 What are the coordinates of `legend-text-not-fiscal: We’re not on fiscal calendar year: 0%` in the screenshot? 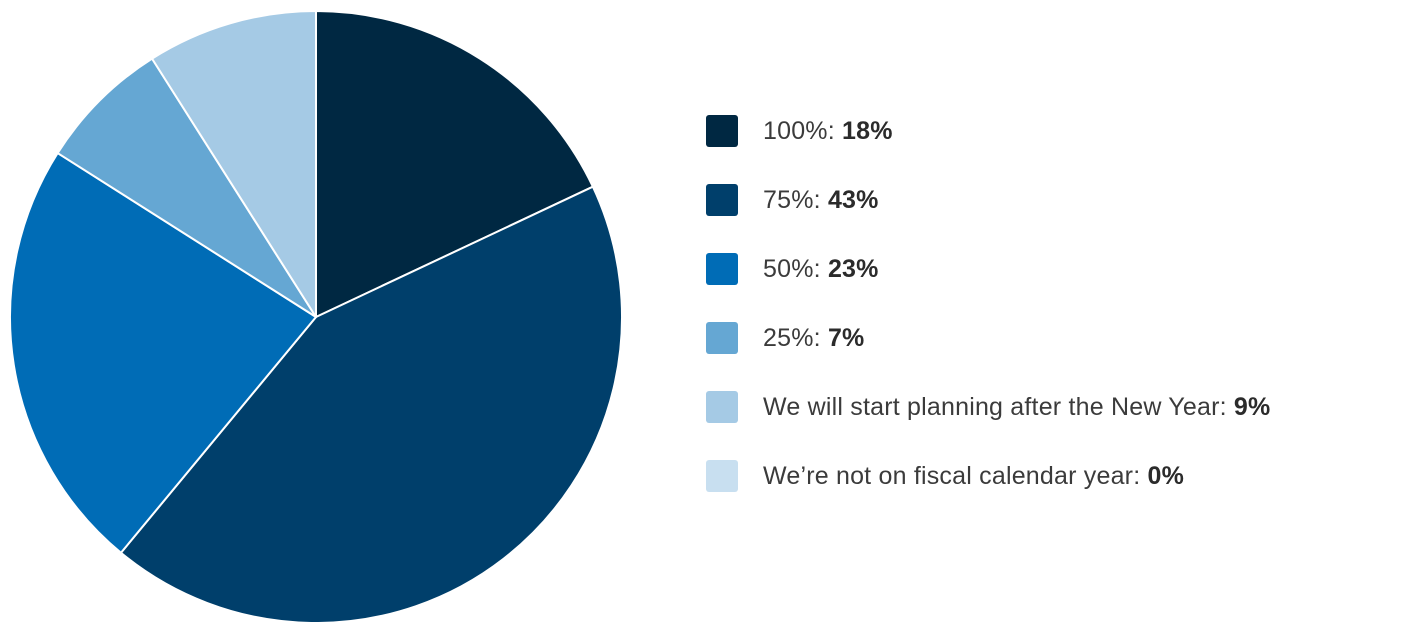 It's located at (974, 475).